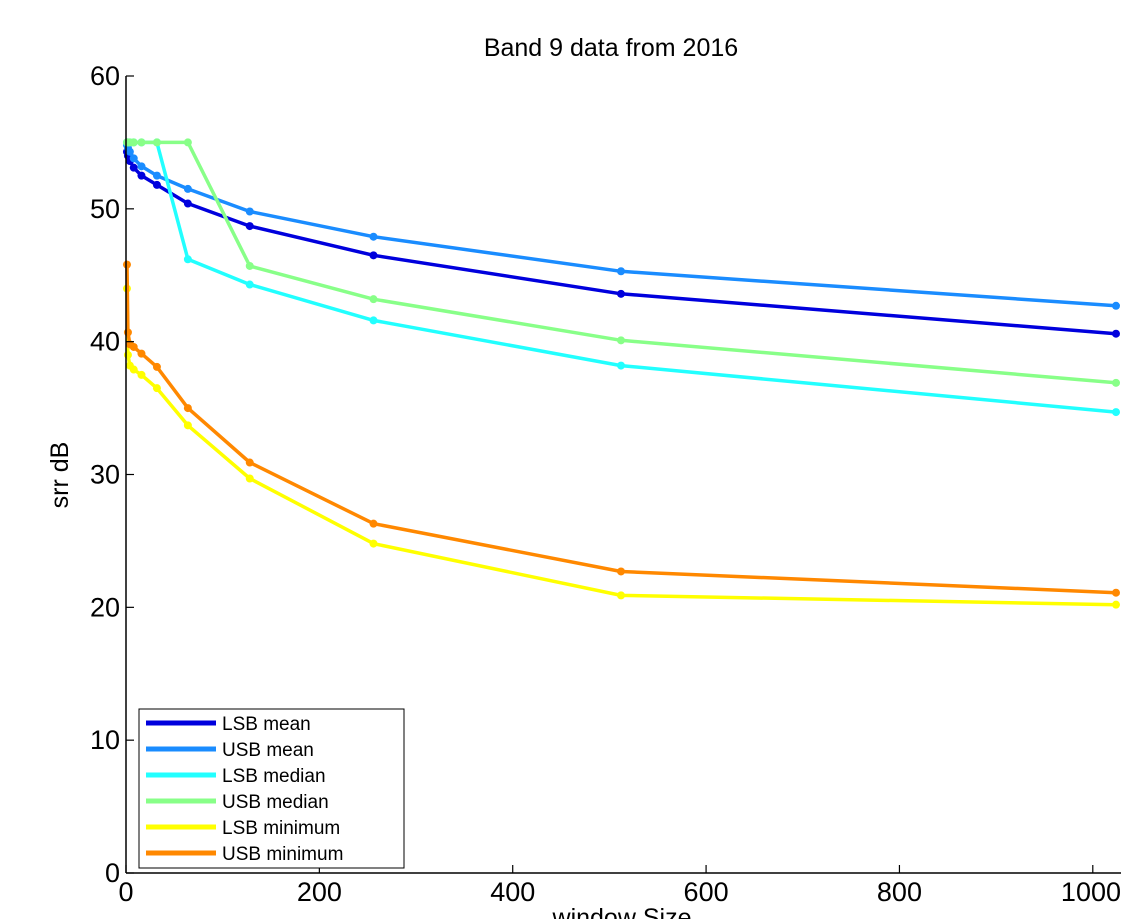  What do you see at coordinates (105, 342) in the screenshot?
I see `y-tick-label: 40` at bounding box center [105, 342].